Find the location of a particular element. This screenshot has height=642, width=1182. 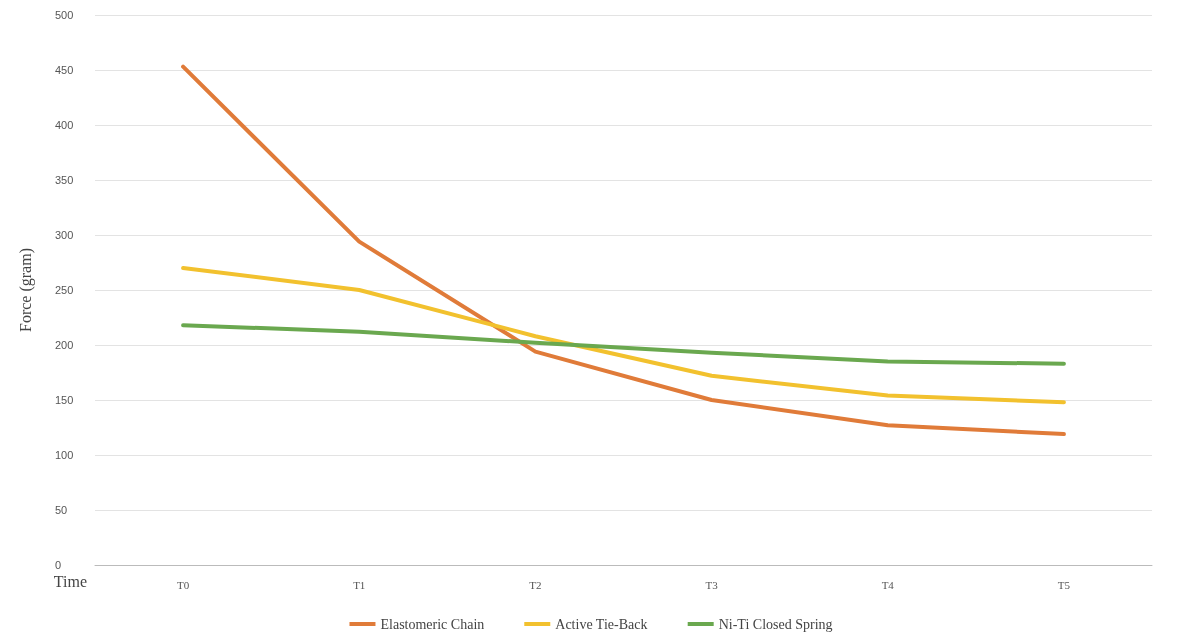

y-tick-label: 0 is located at coordinates (58, 565).